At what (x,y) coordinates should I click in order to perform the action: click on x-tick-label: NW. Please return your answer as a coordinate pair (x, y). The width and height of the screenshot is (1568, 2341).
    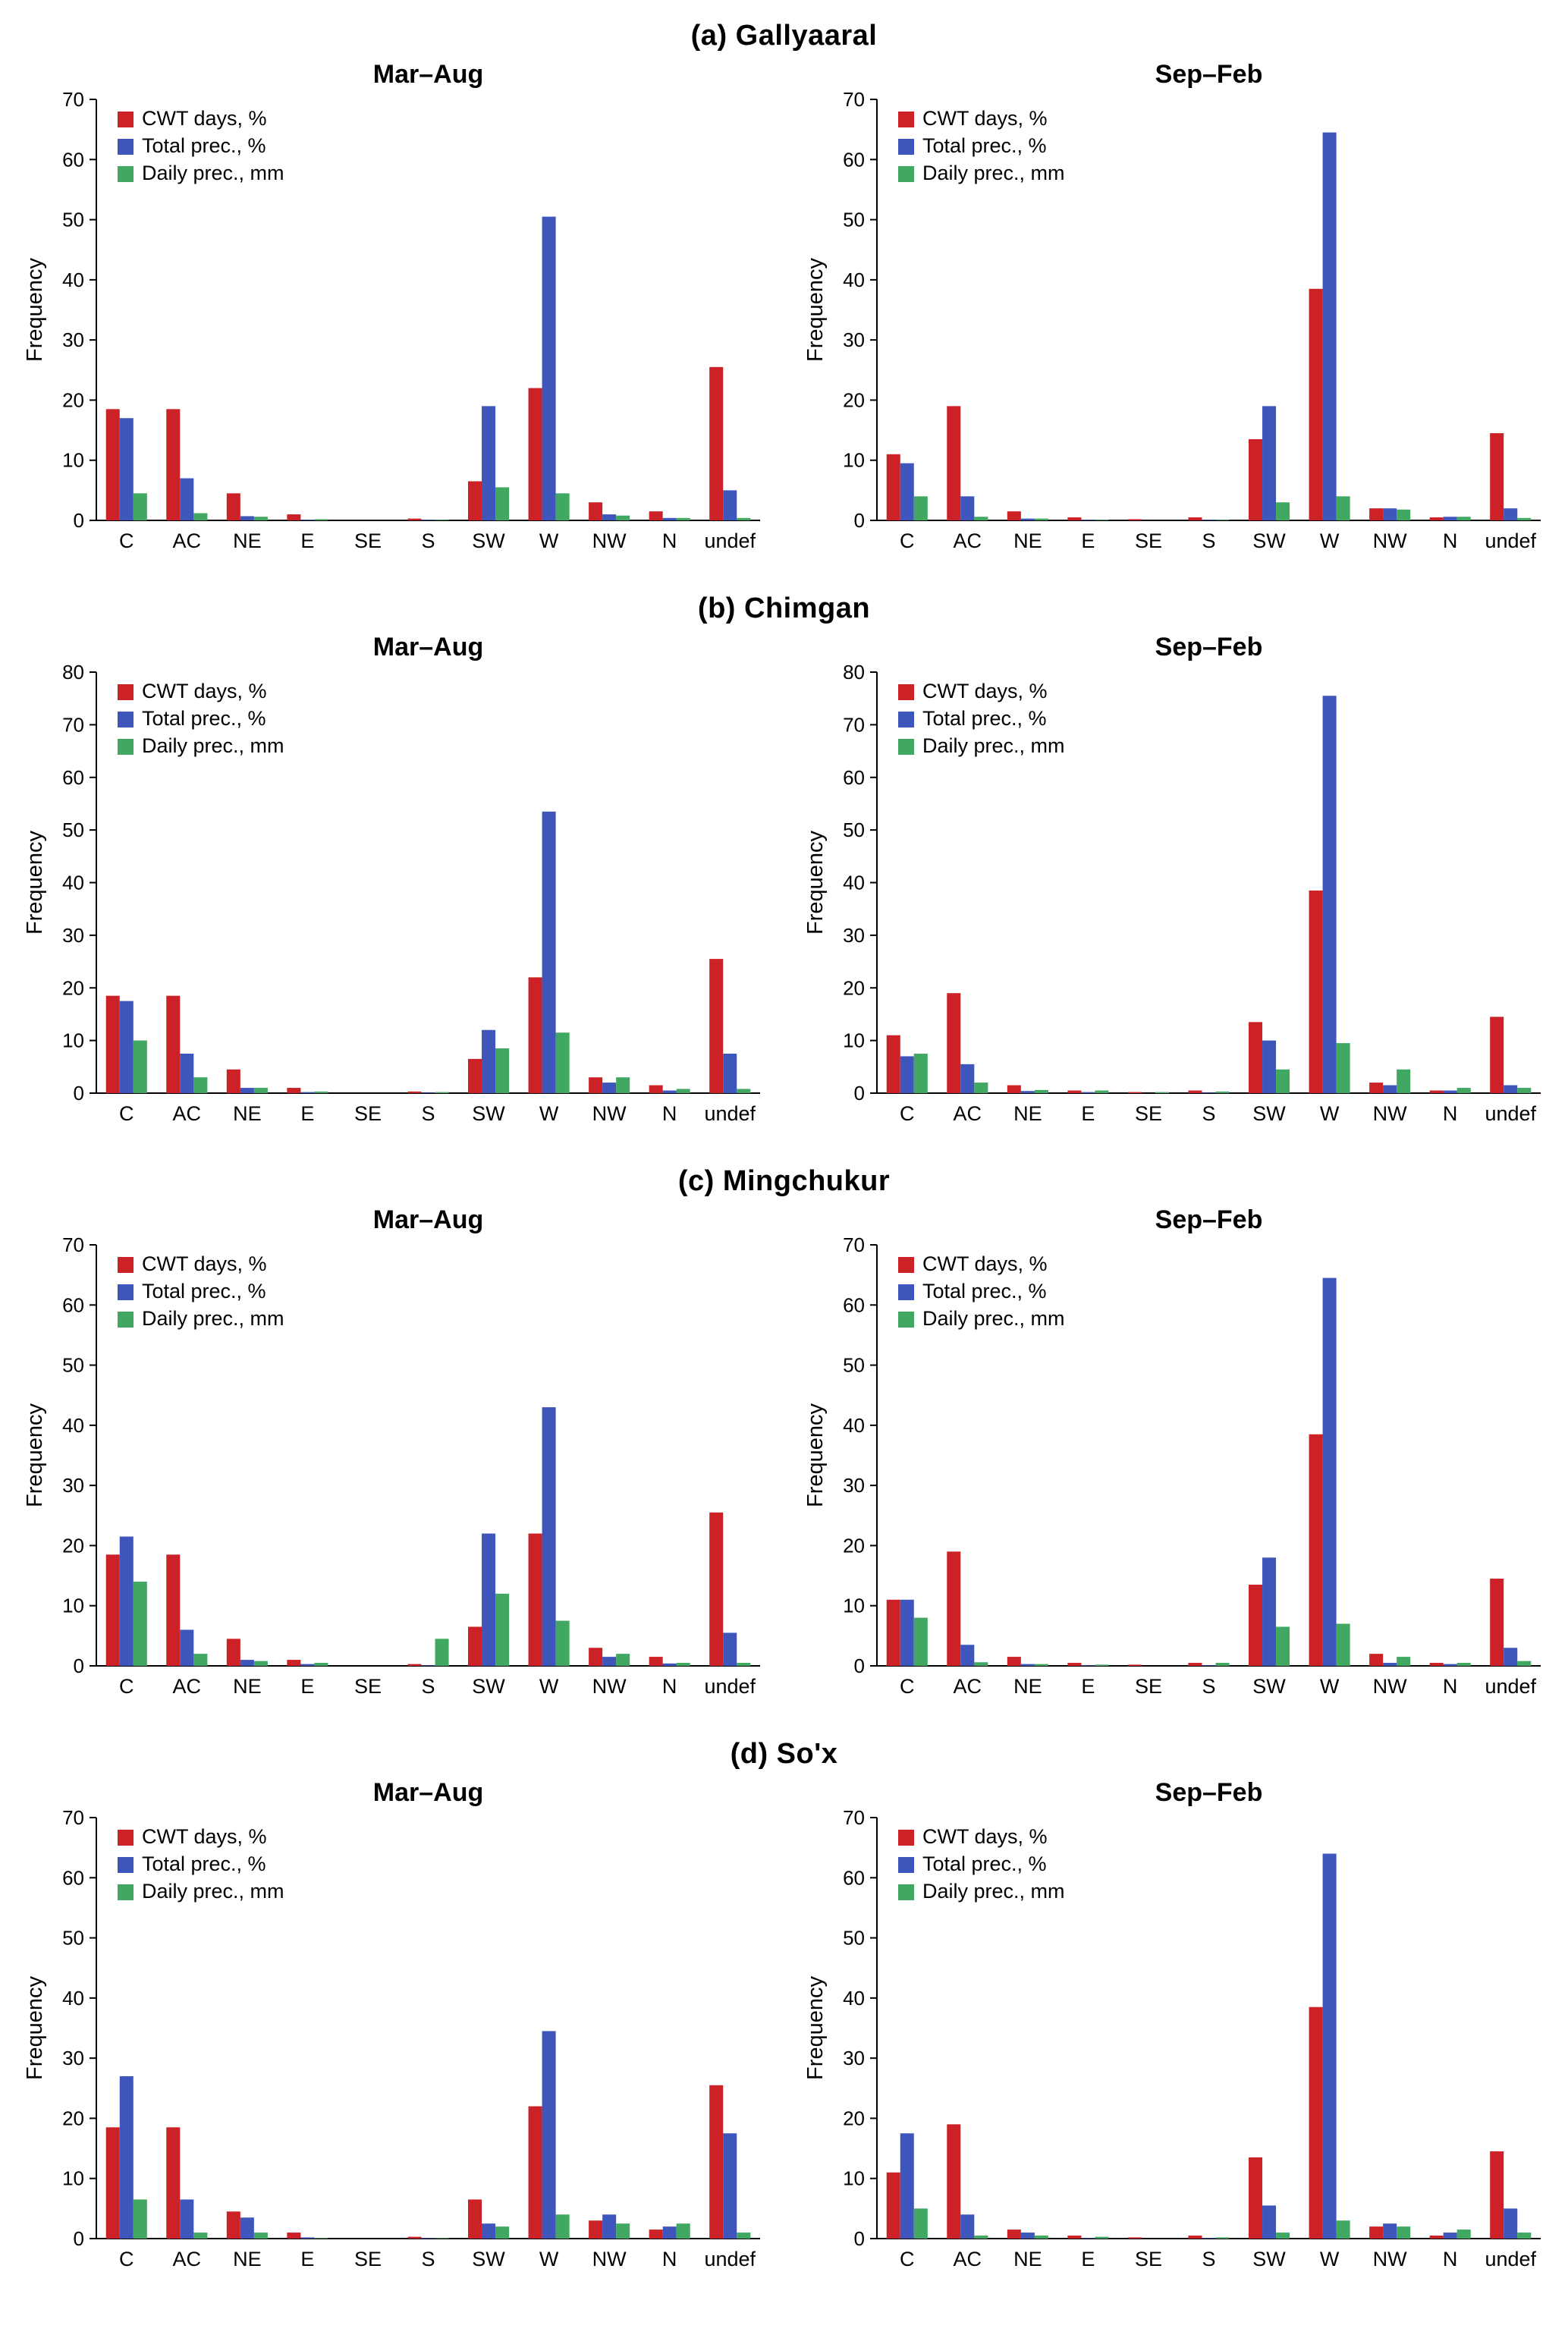
    Looking at the image, I should click on (609, 2259).